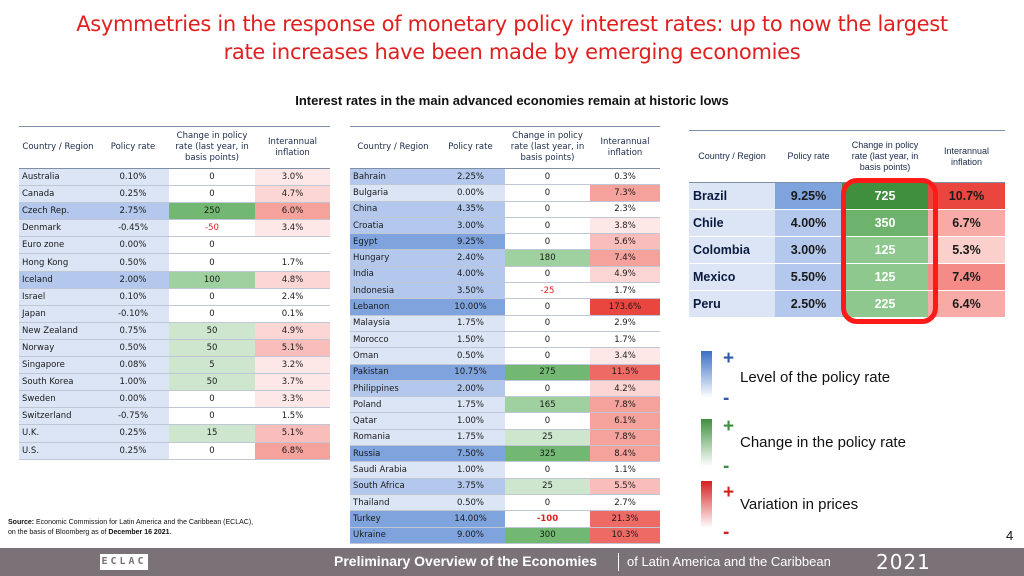 The image size is (1024, 576). What do you see at coordinates (625, 470) in the screenshot?
I see `inflation-cell: 1.1%` at bounding box center [625, 470].